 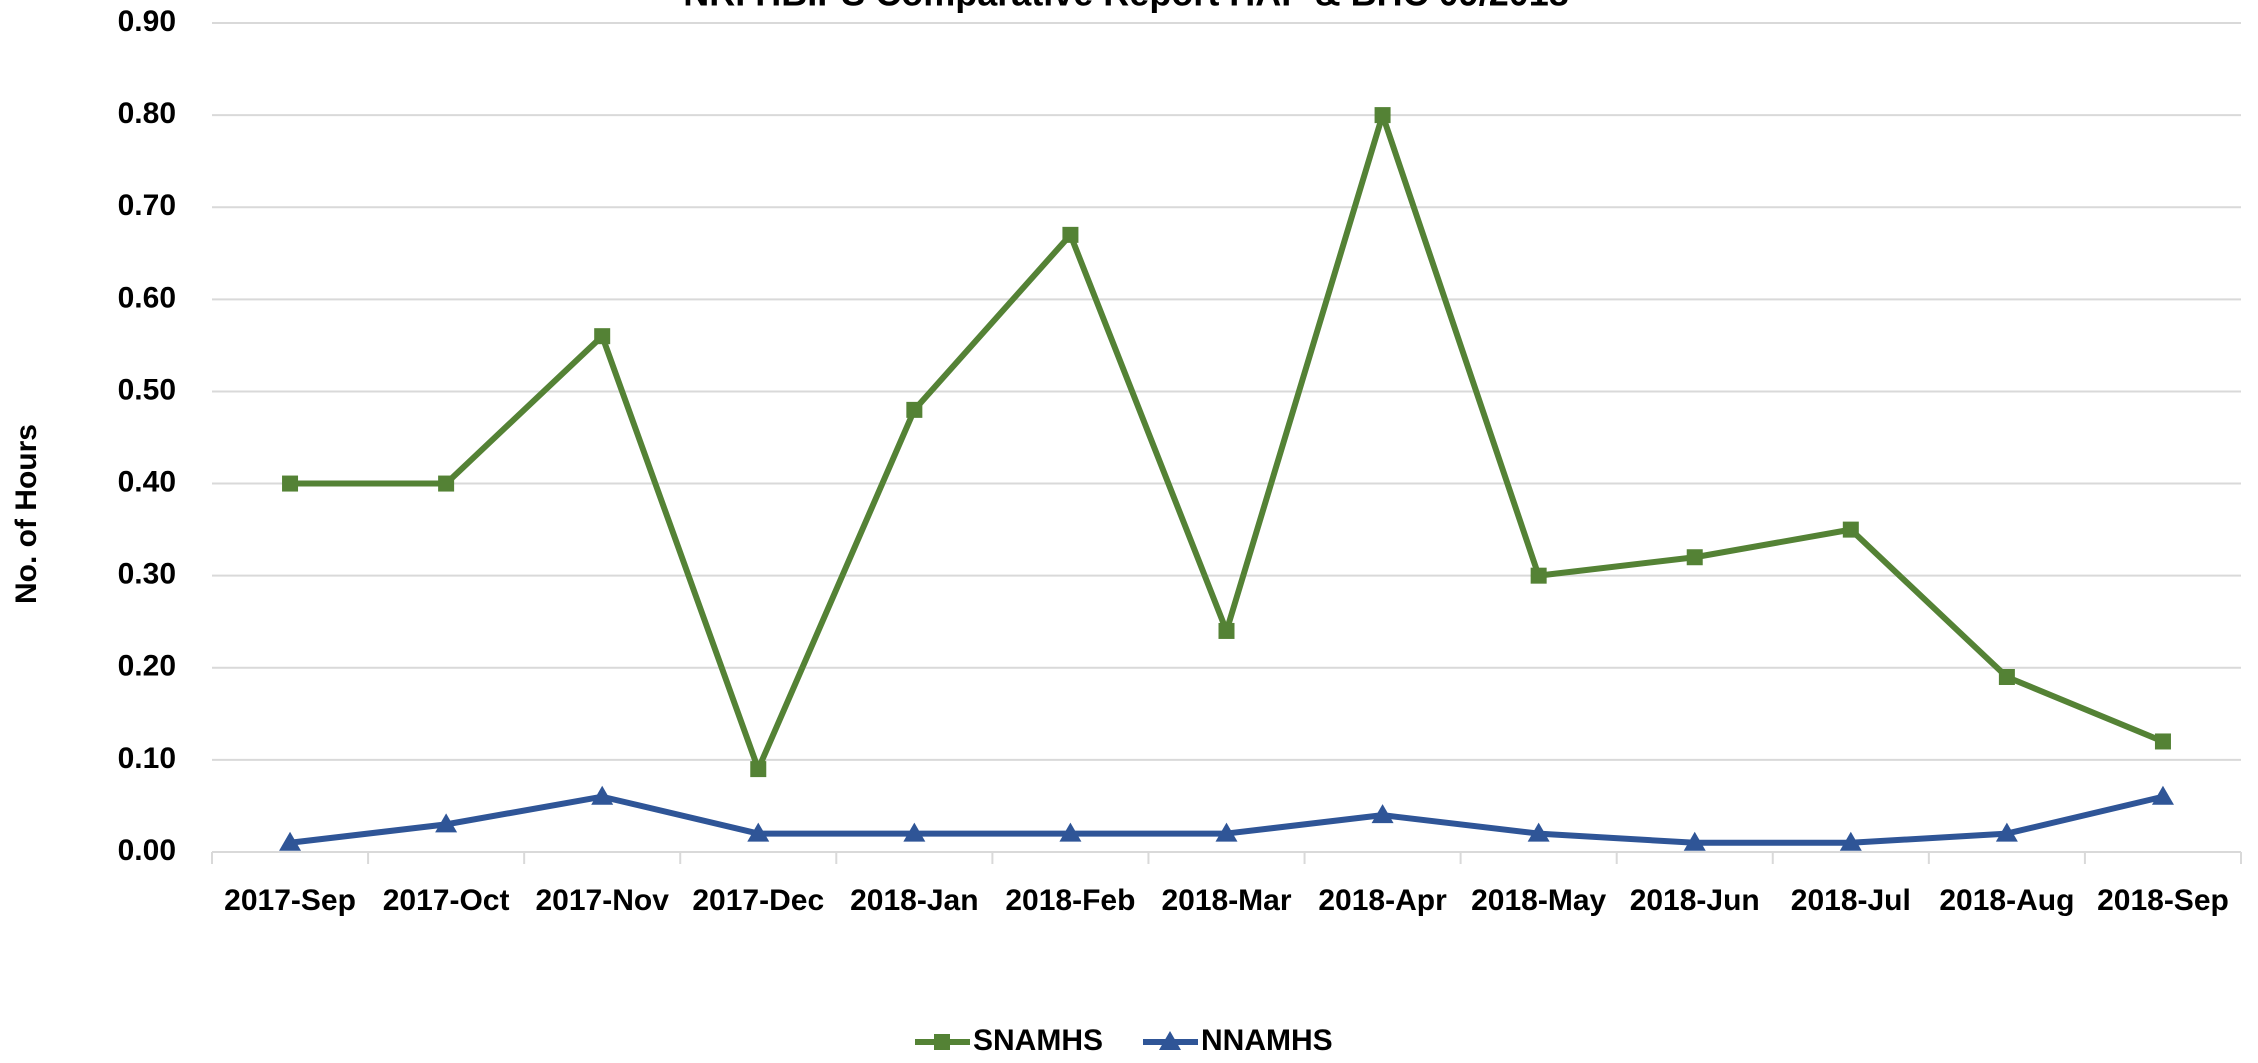 What do you see at coordinates (1695, 900) in the screenshot?
I see `x-tick-label: 2018-Jun` at bounding box center [1695, 900].